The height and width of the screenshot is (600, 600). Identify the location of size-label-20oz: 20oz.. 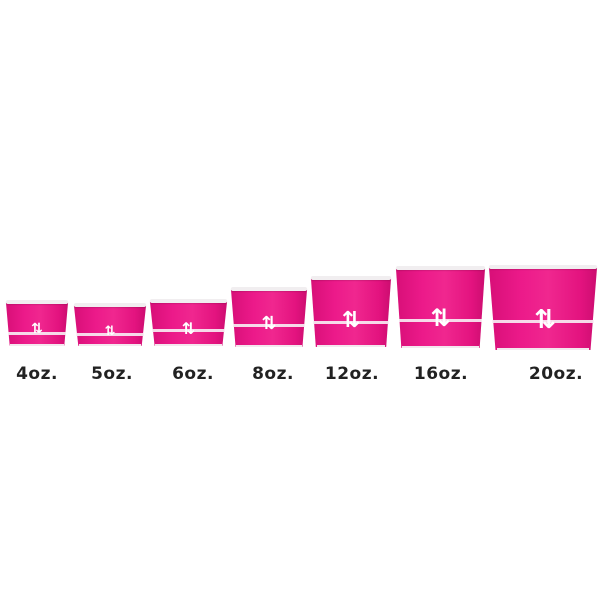
(556, 374).